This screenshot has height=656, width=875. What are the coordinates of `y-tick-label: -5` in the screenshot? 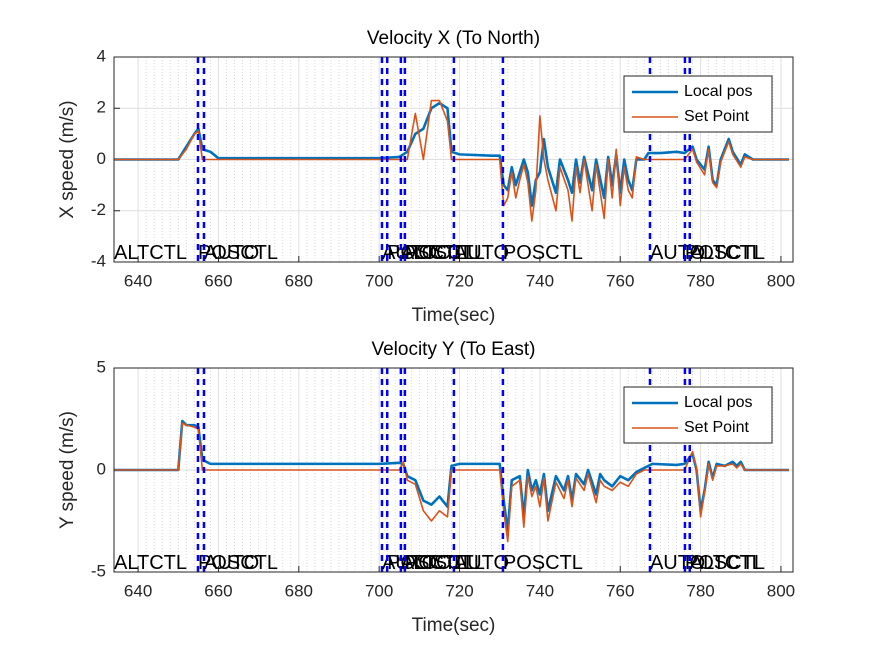 It's located at (98, 570).